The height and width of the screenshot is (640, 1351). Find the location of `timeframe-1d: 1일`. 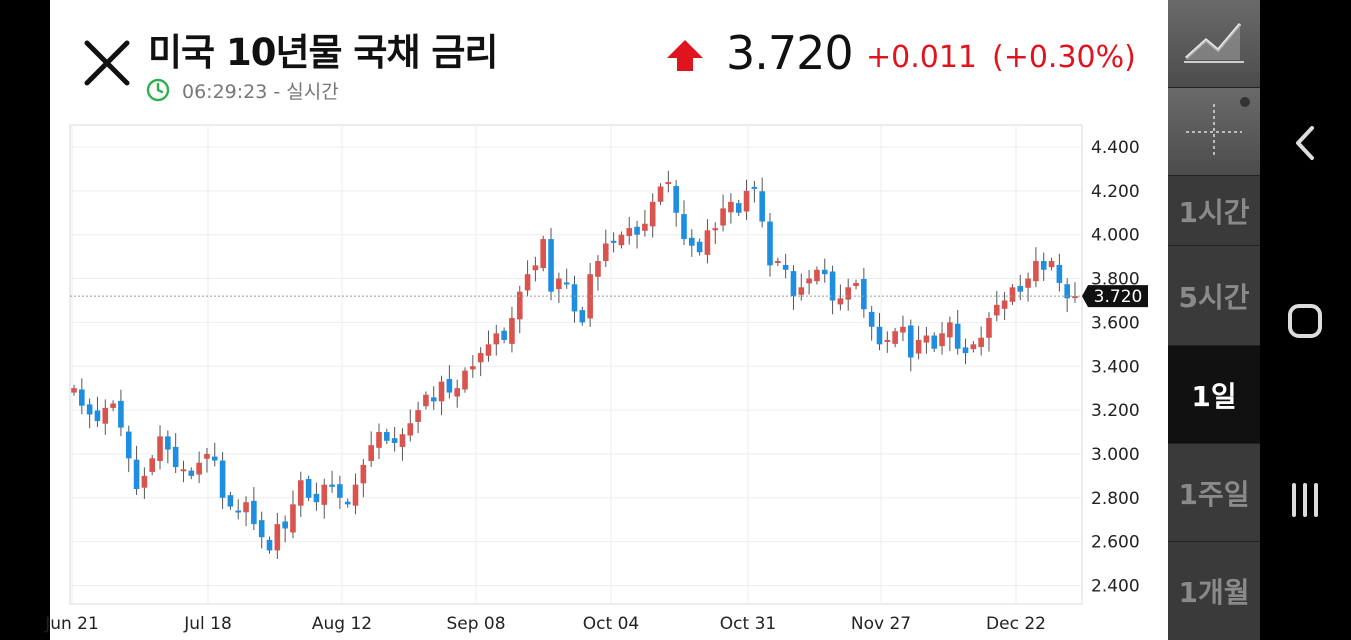

timeframe-1d: 1일 is located at coordinates (1214, 395).